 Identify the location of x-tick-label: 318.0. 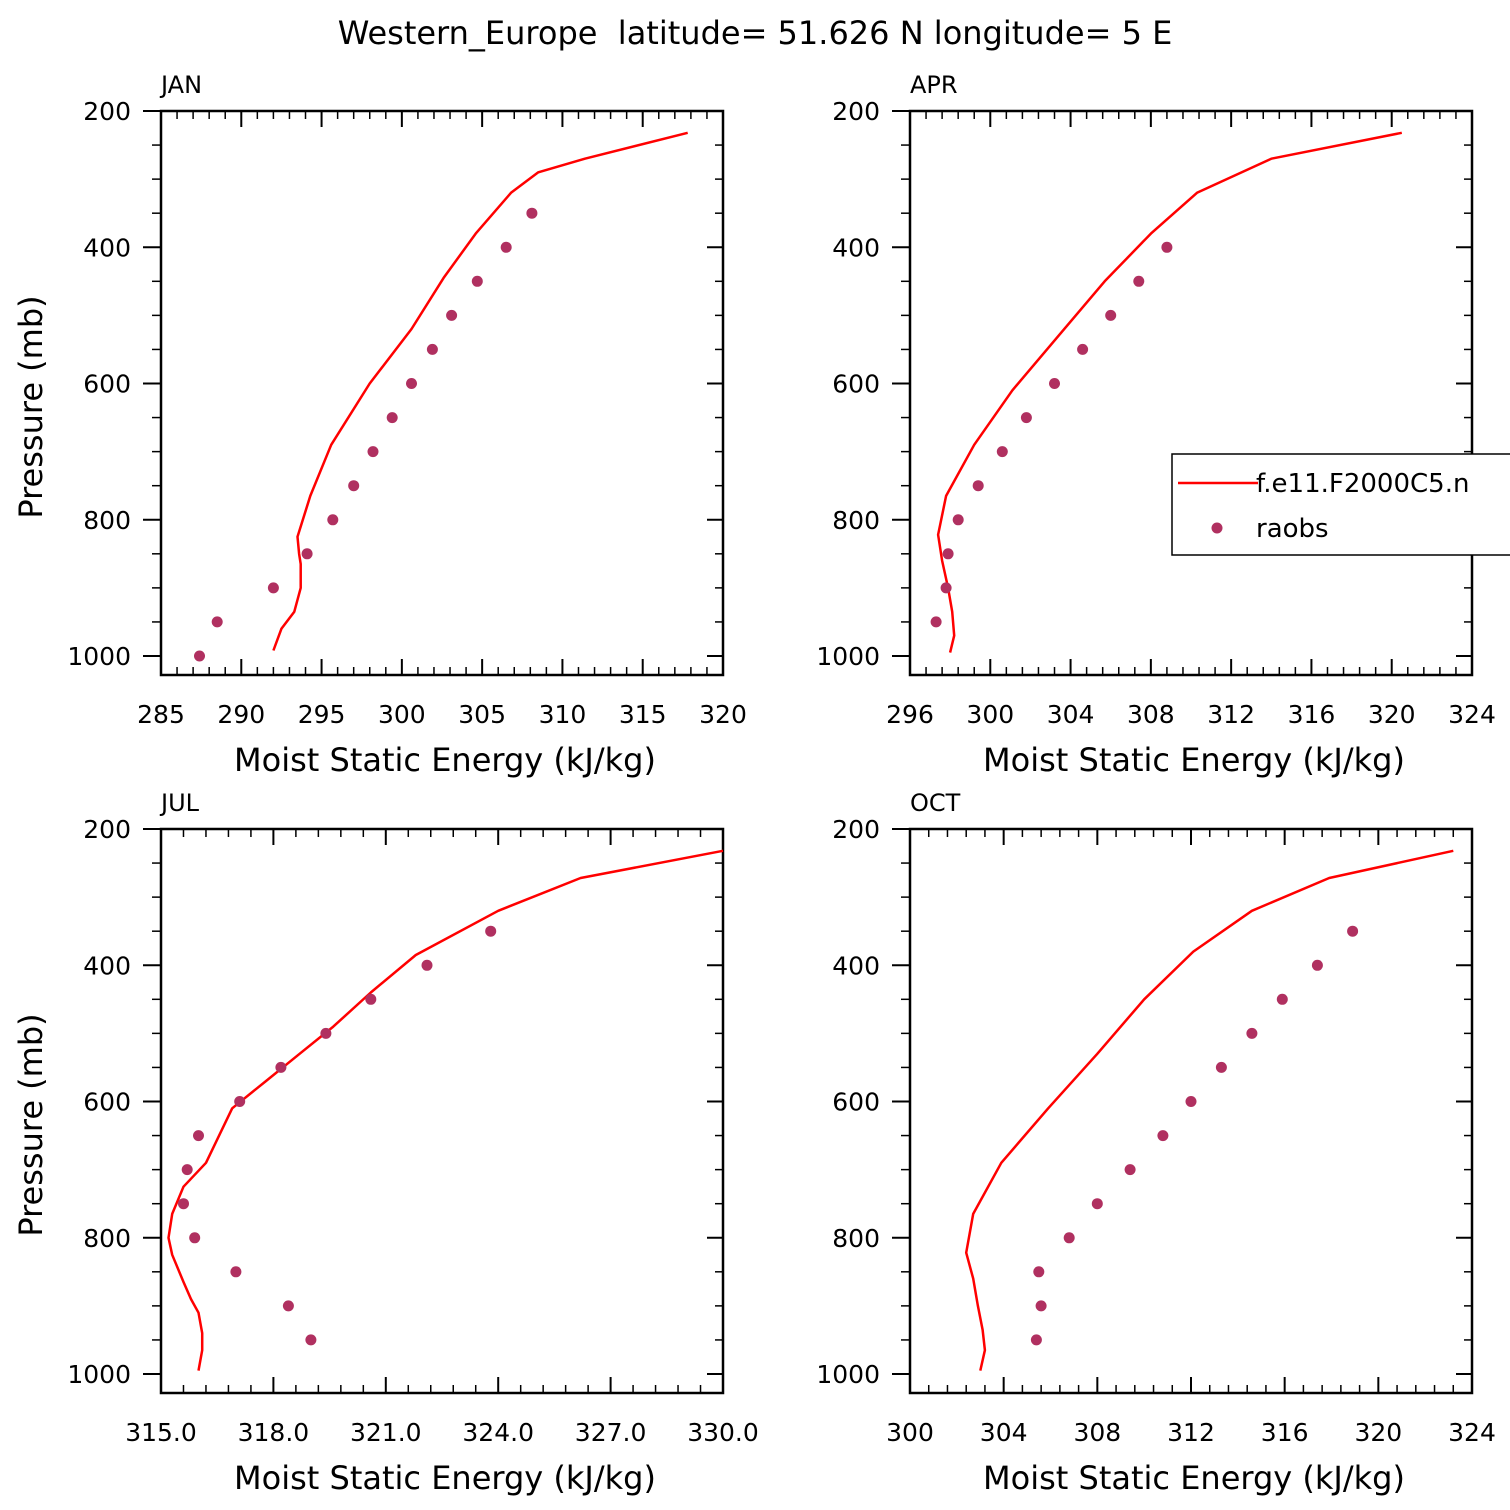
(274, 1432).